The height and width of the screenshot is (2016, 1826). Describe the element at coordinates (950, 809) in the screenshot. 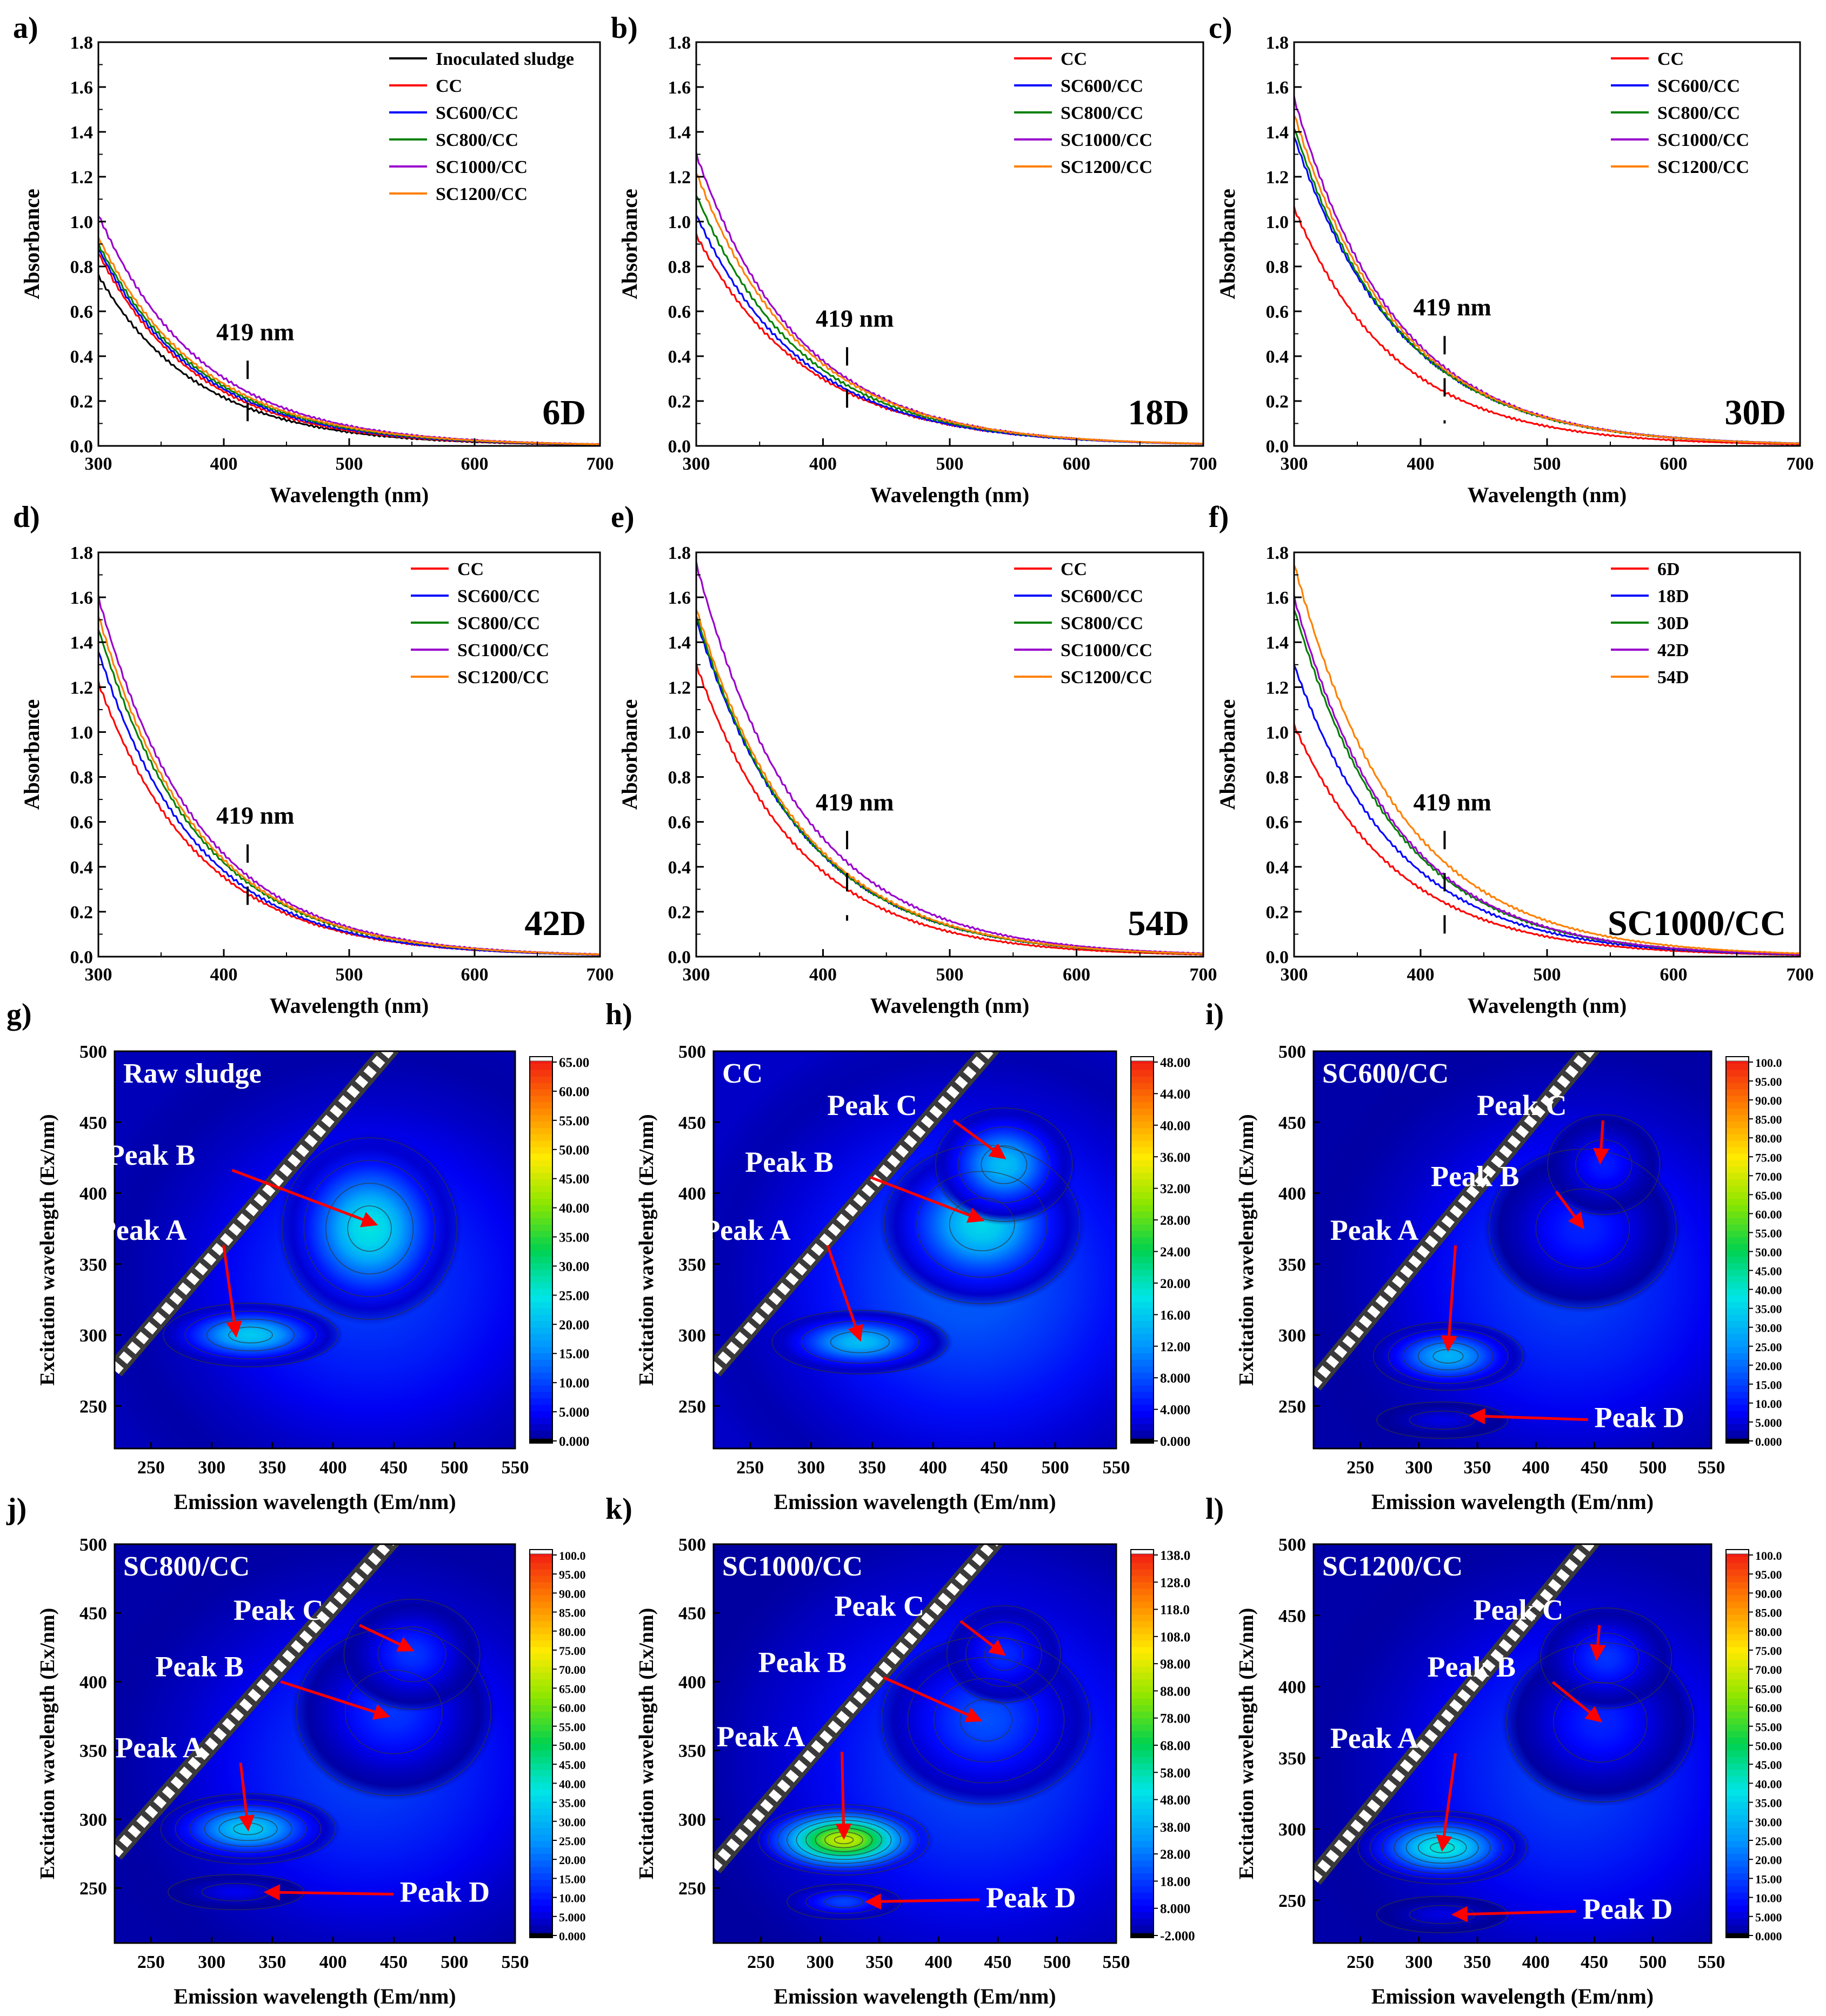

I see `series-line-cc` at that location.